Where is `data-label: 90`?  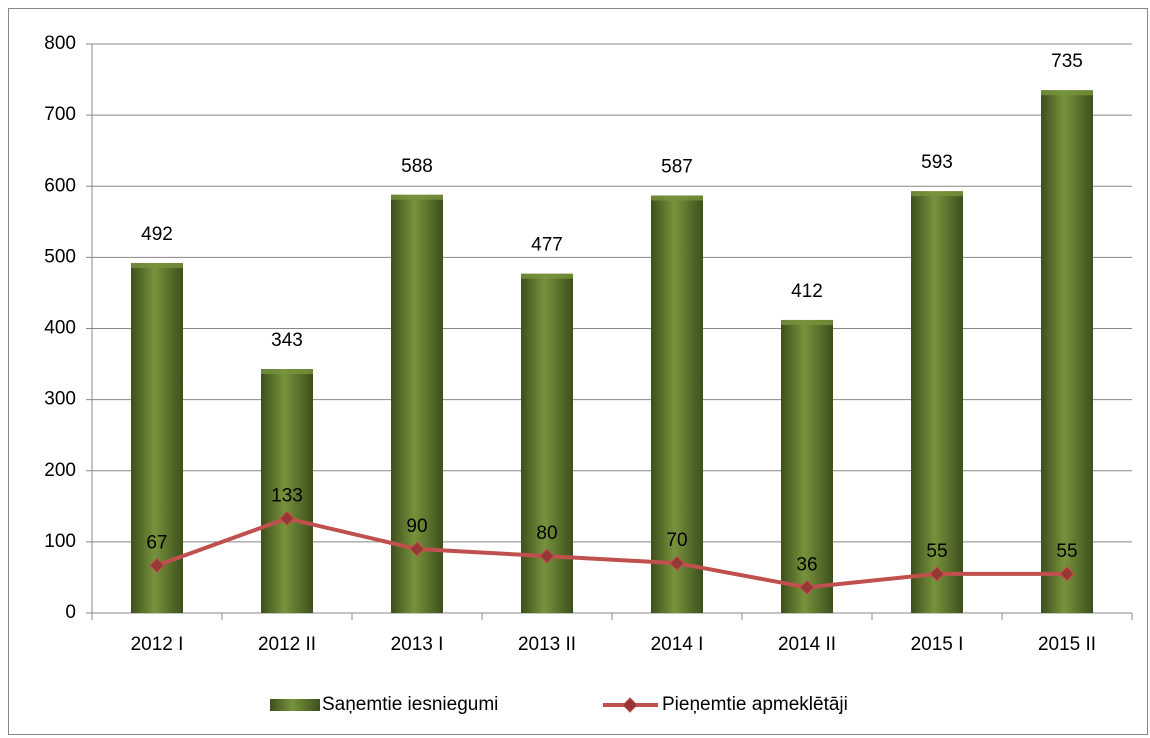 data-label: 90 is located at coordinates (416, 526).